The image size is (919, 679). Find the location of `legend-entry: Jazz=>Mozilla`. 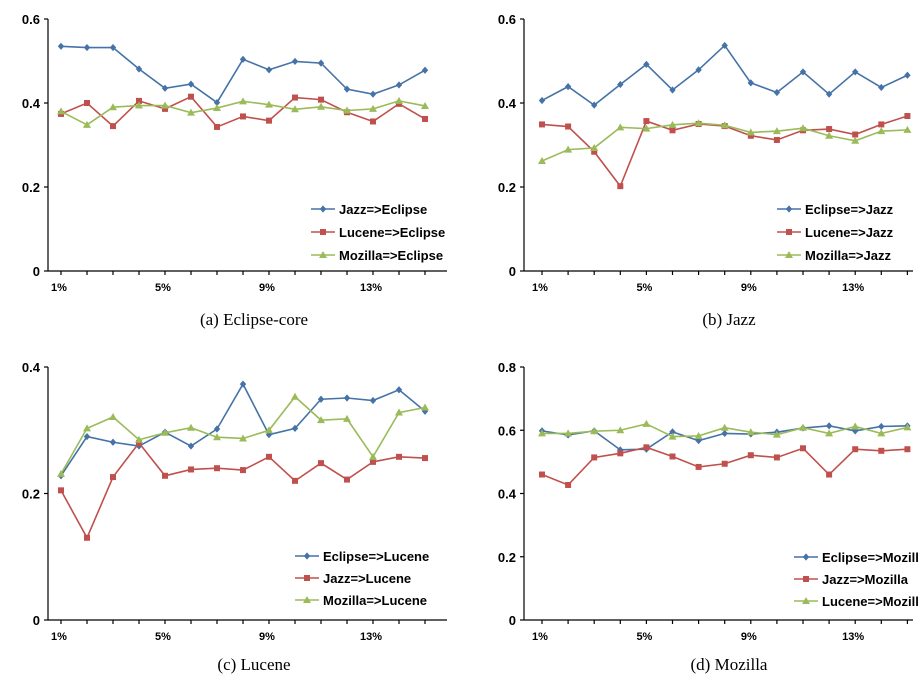

legend-entry: Jazz=>Mozilla is located at coordinates (851, 579).